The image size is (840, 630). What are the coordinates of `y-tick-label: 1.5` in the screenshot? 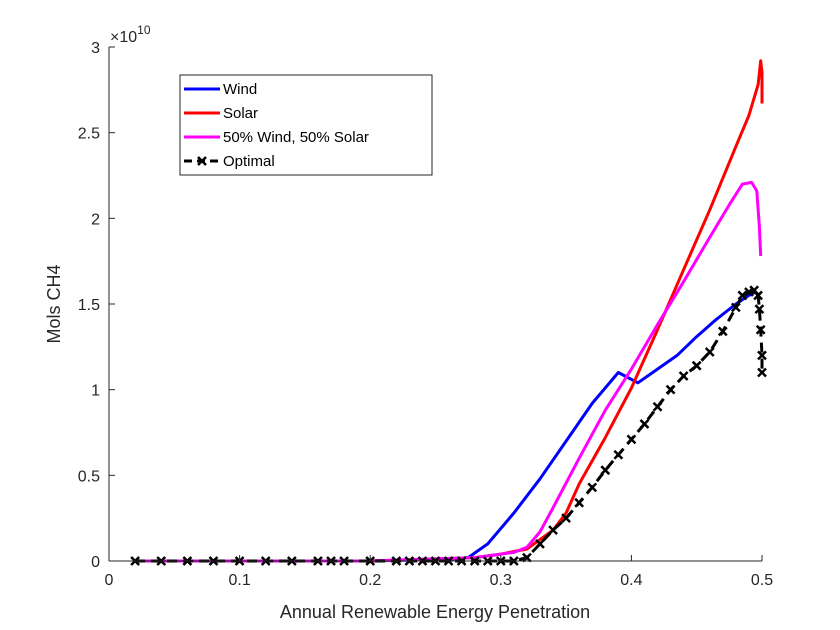 It's located at (89, 305).